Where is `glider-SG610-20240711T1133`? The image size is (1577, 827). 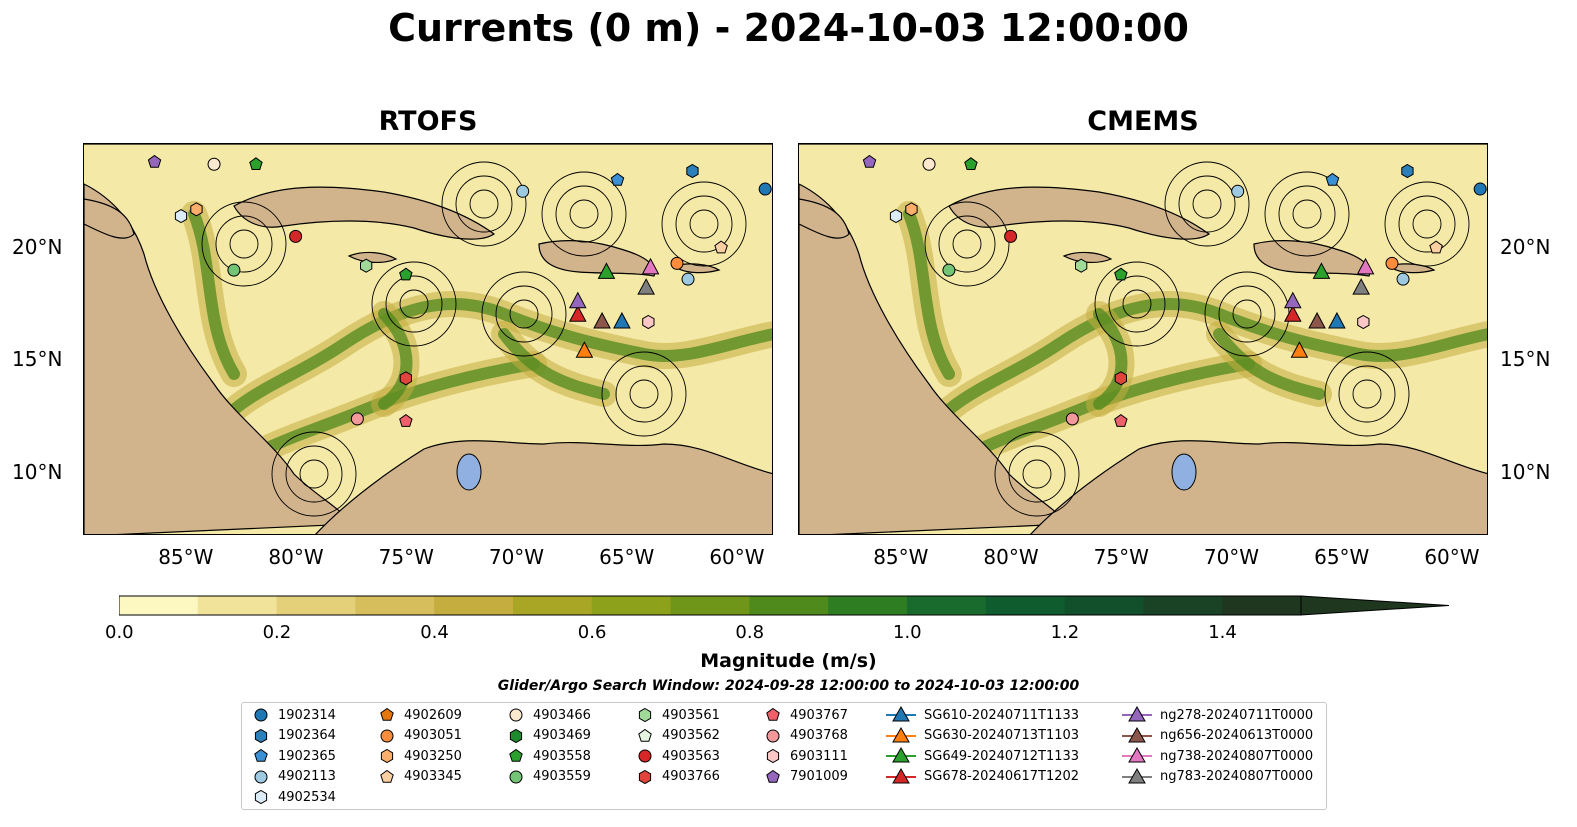
glider-SG610-20240711T1133 is located at coordinates (1337, 320).